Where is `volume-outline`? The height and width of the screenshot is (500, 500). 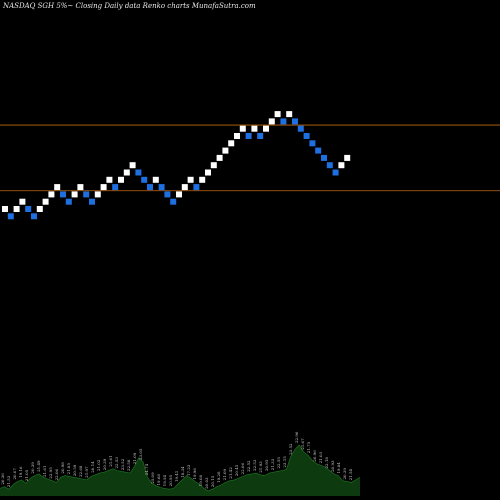
volume-outline is located at coordinates (180, 468).